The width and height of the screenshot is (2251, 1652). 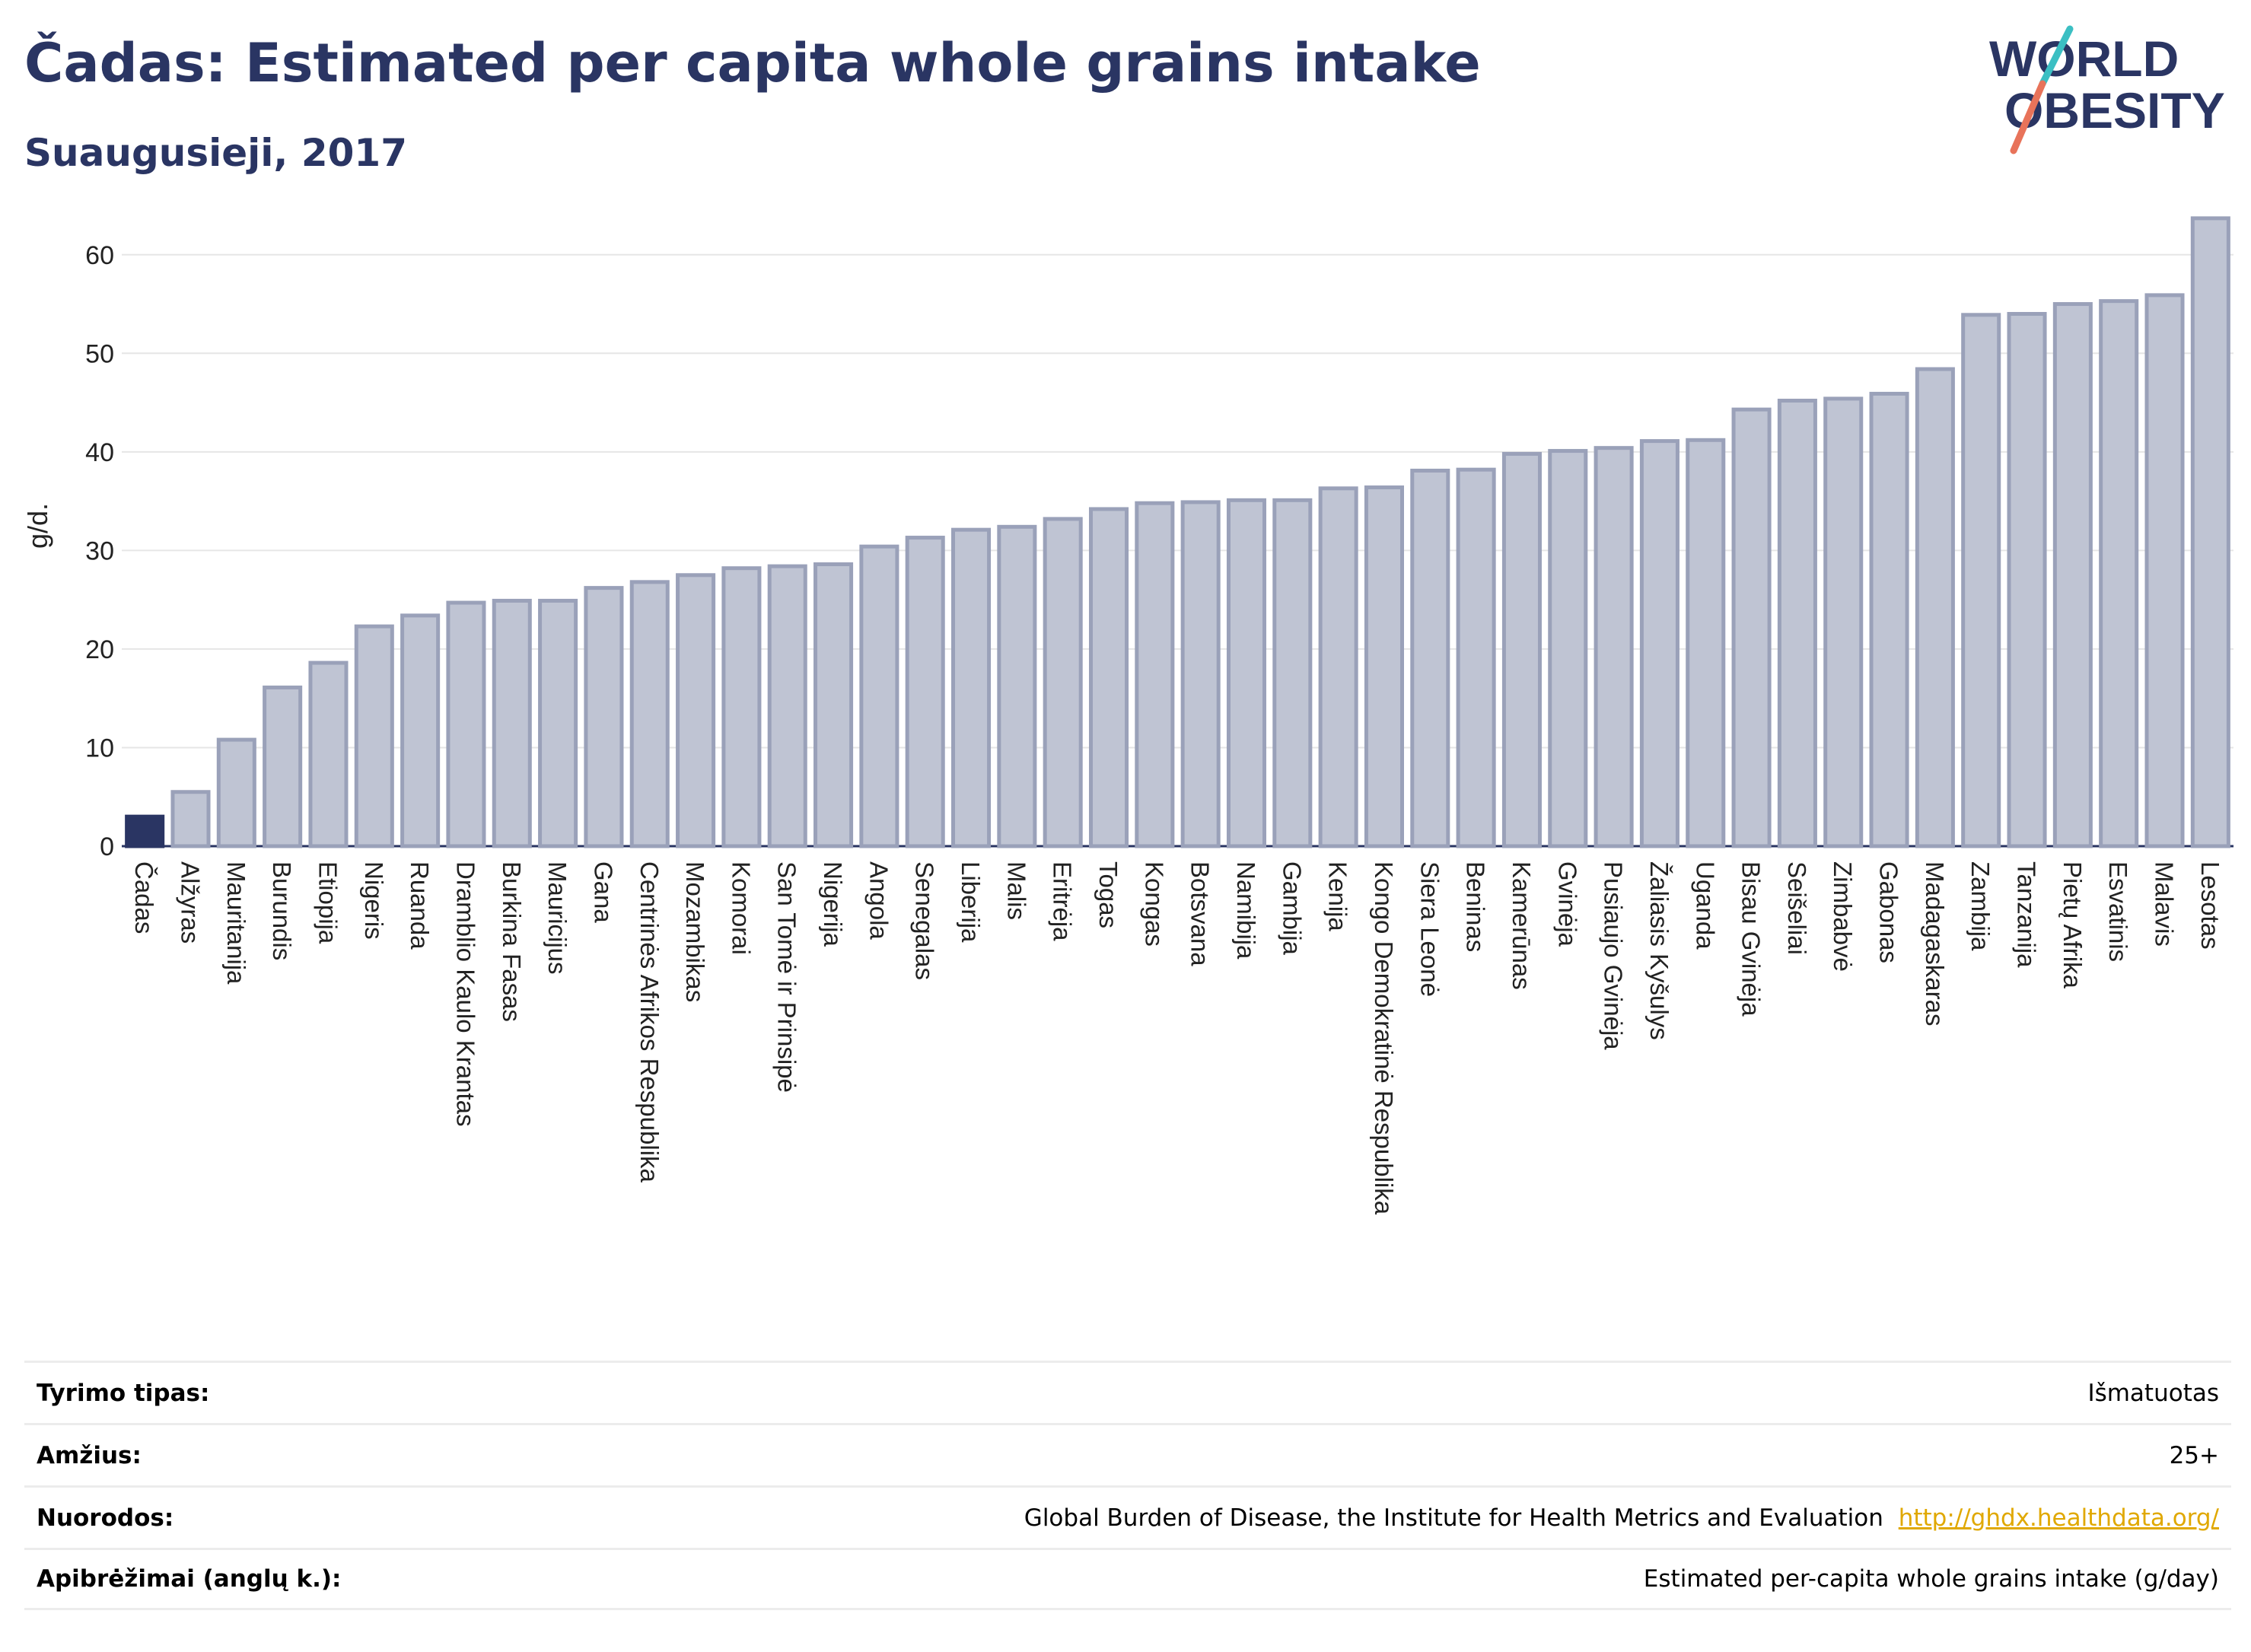 I want to click on x-tick-label: Kongo Demokratinė Respublika, so click(x=1384, y=1038).